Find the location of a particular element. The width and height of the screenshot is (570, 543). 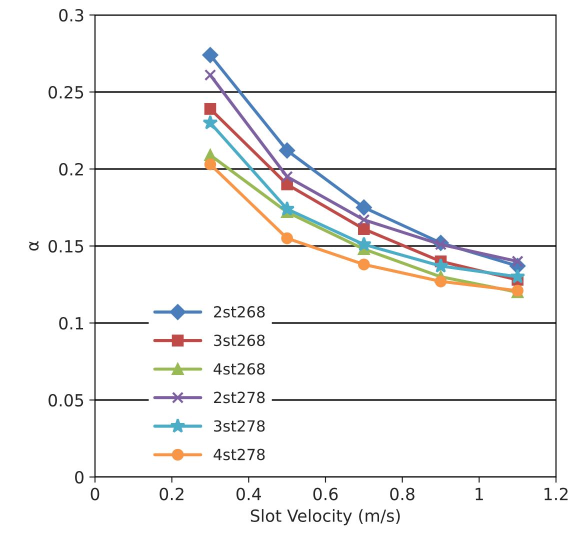

x-tick-label: 1 is located at coordinates (479, 494).